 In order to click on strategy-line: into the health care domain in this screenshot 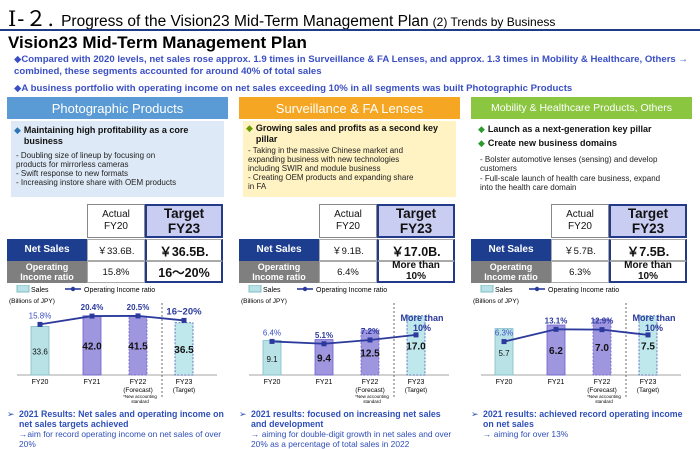, I will do `click(528, 187)`.